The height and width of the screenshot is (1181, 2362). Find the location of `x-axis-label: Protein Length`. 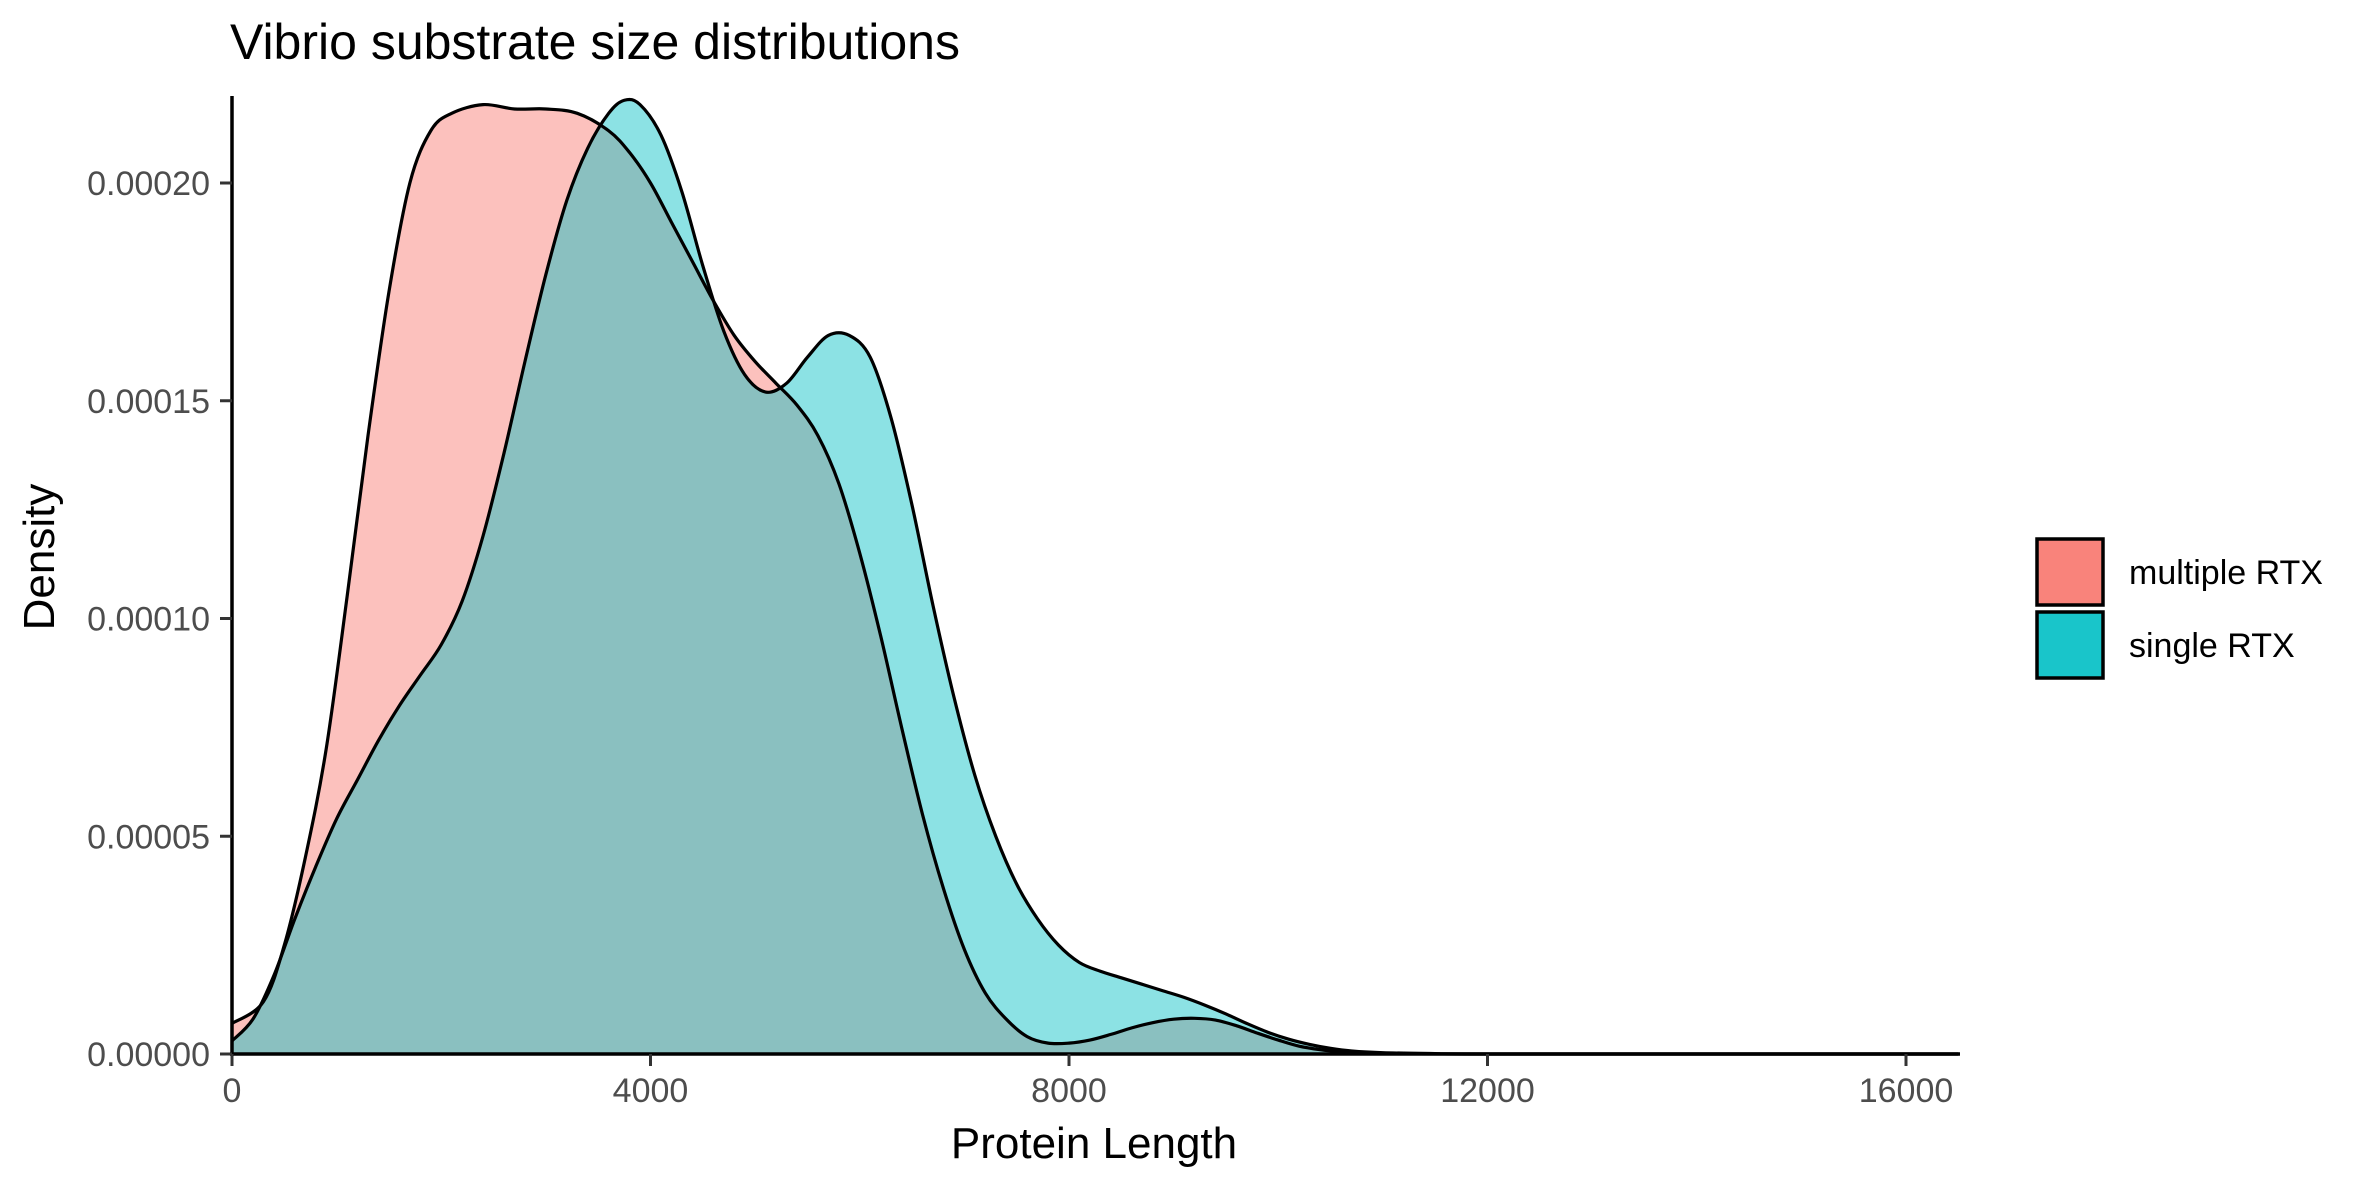

x-axis-label: Protein Length is located at coordinates (1094, 1143).